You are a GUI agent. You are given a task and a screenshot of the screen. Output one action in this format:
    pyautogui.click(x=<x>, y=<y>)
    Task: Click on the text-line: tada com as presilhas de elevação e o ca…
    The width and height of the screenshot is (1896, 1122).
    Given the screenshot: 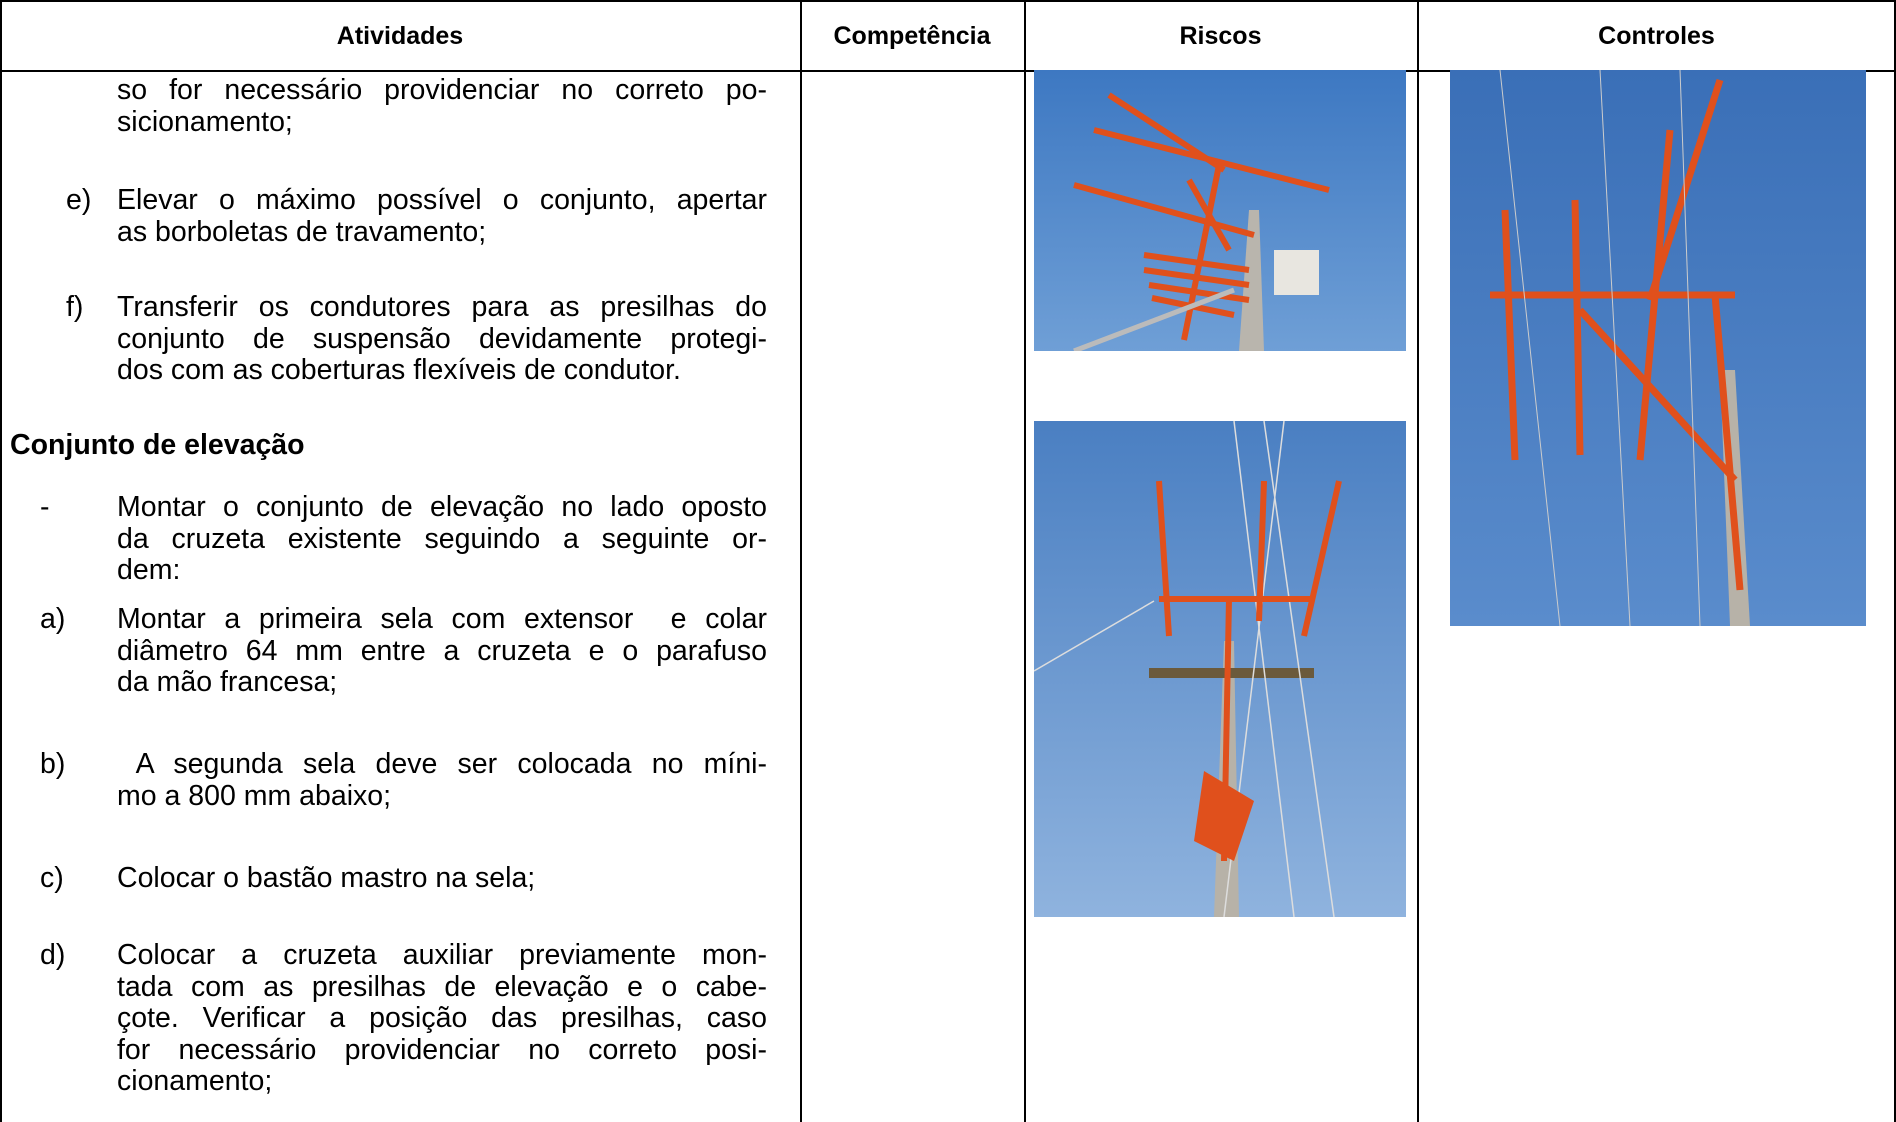 What is the action you would take?
    pyautogui.click(x=442, y=986)
    